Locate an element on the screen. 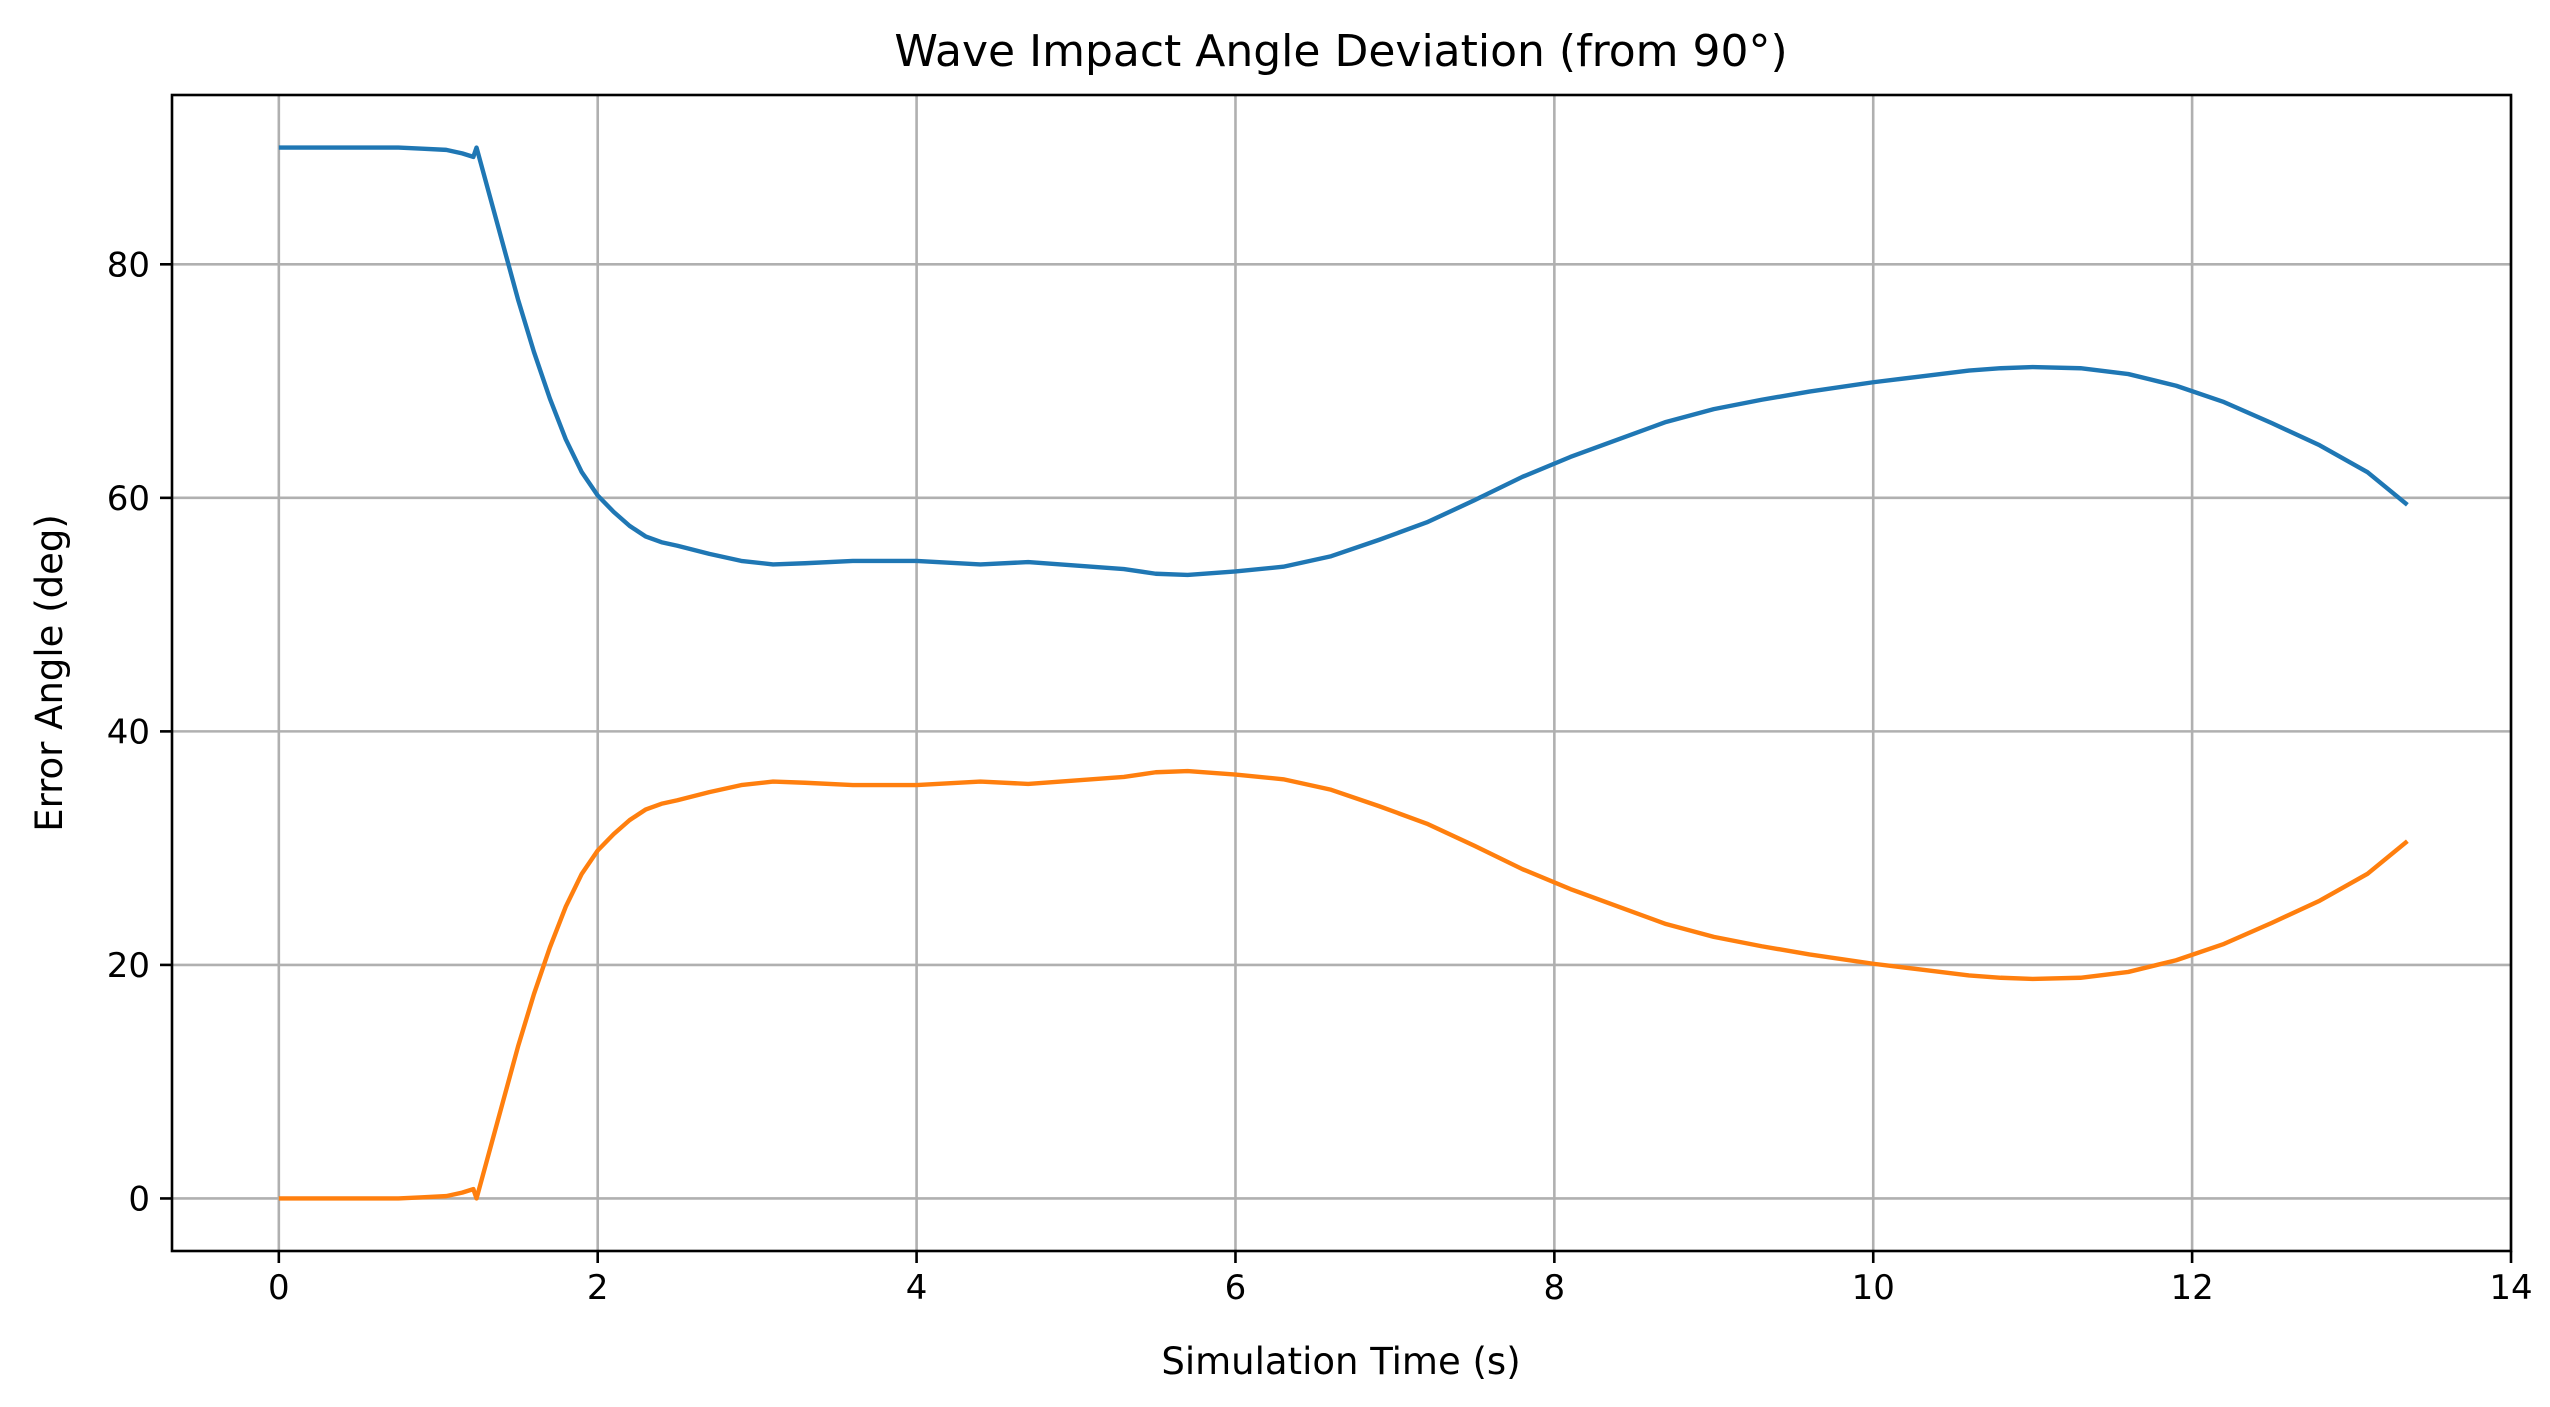  chart-title: Wave Impact Angle Deviation (from 90°) is located at coordinates (1340, 51).